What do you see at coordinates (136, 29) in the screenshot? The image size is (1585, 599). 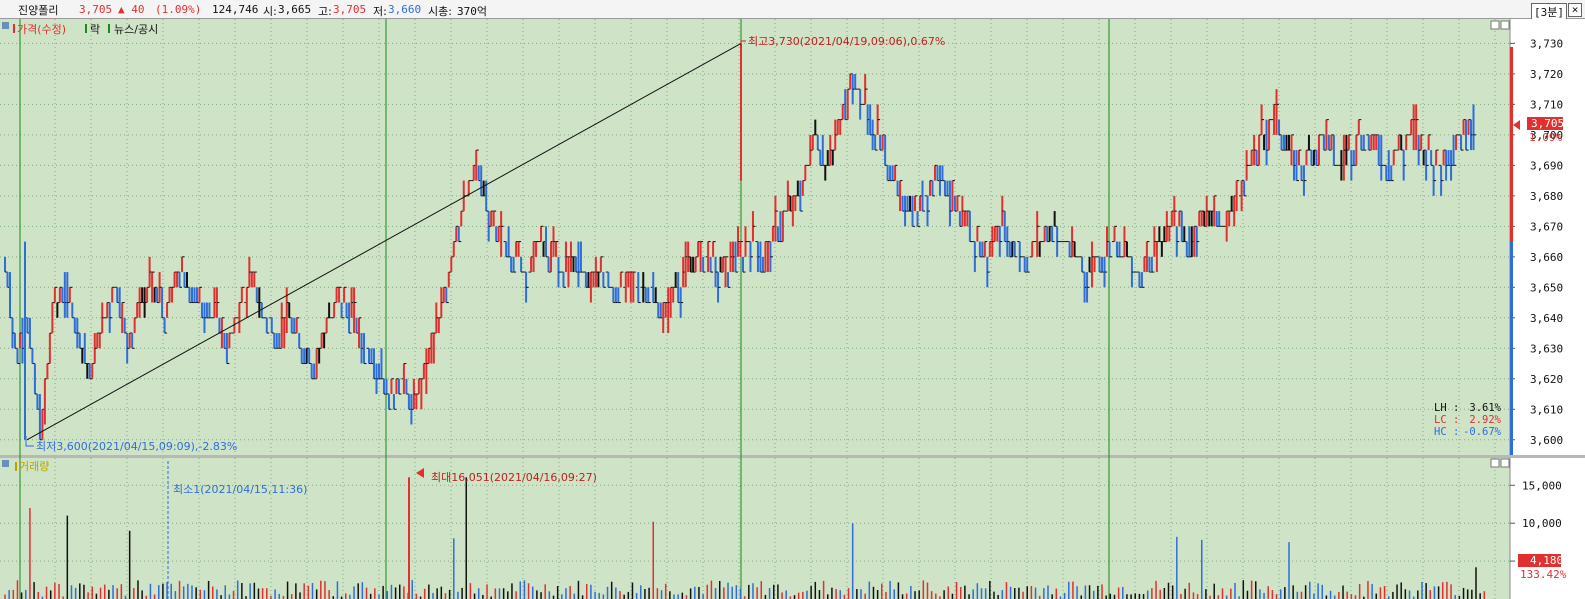 I see `news-legend-label: 뉴스/공시` at bounding box center [136, 29].